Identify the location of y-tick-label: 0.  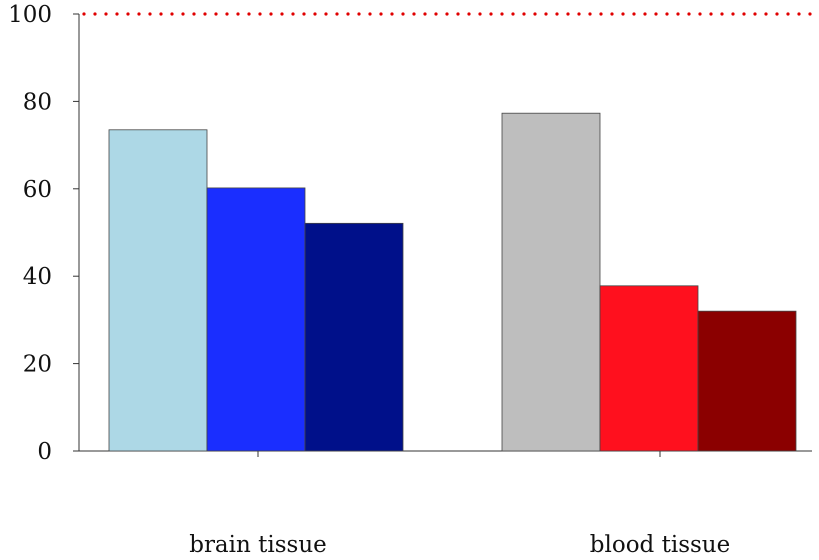
(44, 452).